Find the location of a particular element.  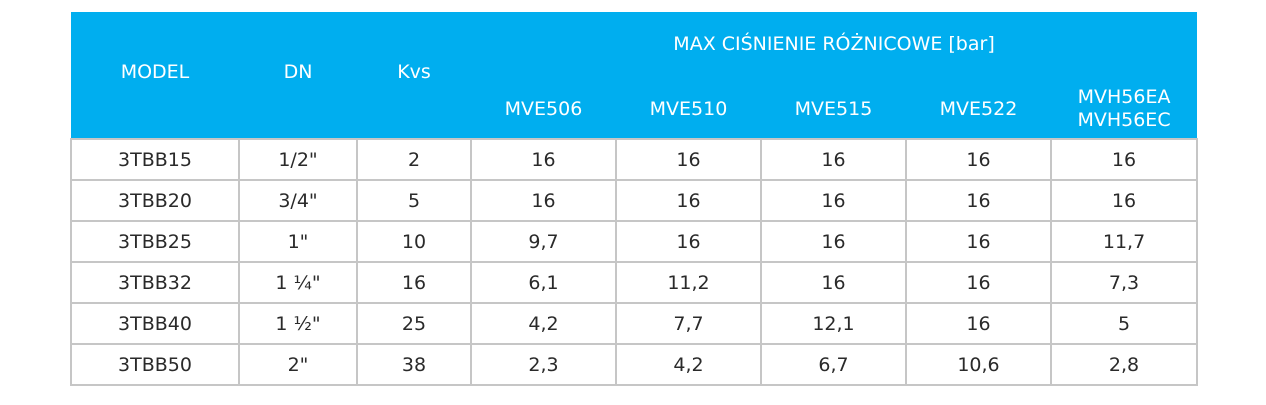

table-row: 3TBB25 1" 10 9,7 16 16 16 11,7 is located at coordinates (634, 241).